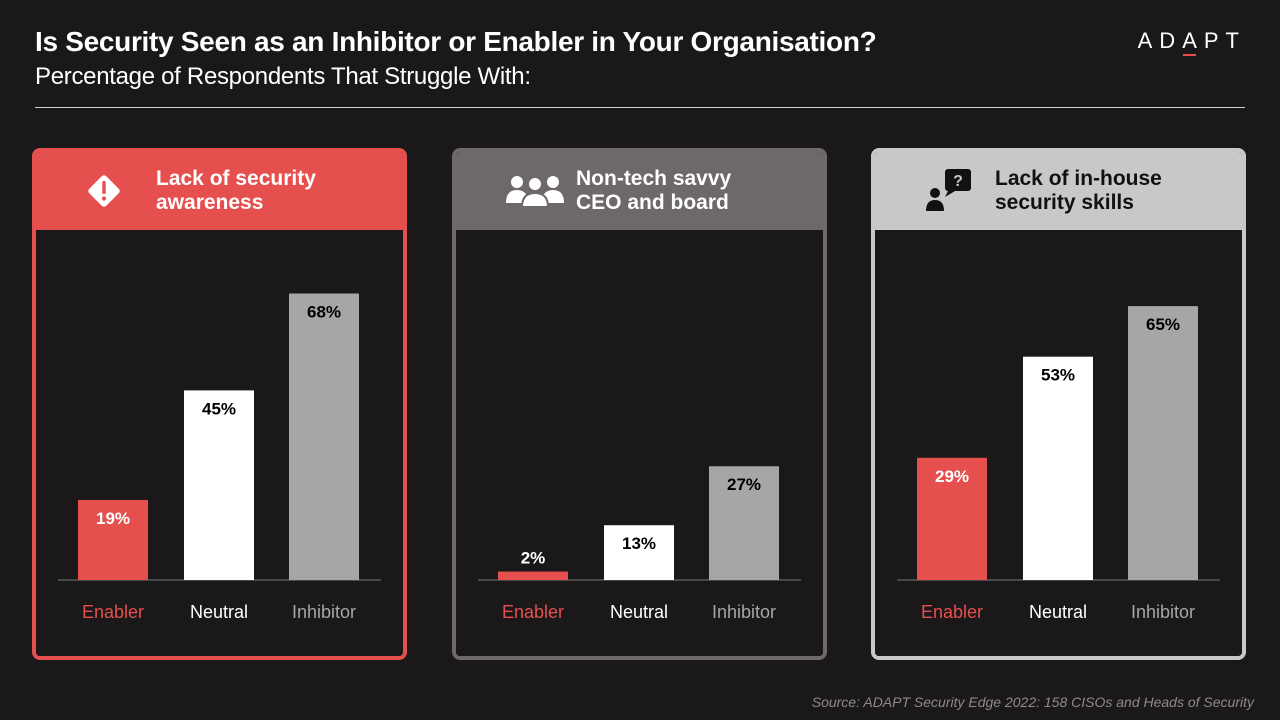 The width and height of the screenshot is (1280, 720). I want to click on header-divider, so click(640, 107).